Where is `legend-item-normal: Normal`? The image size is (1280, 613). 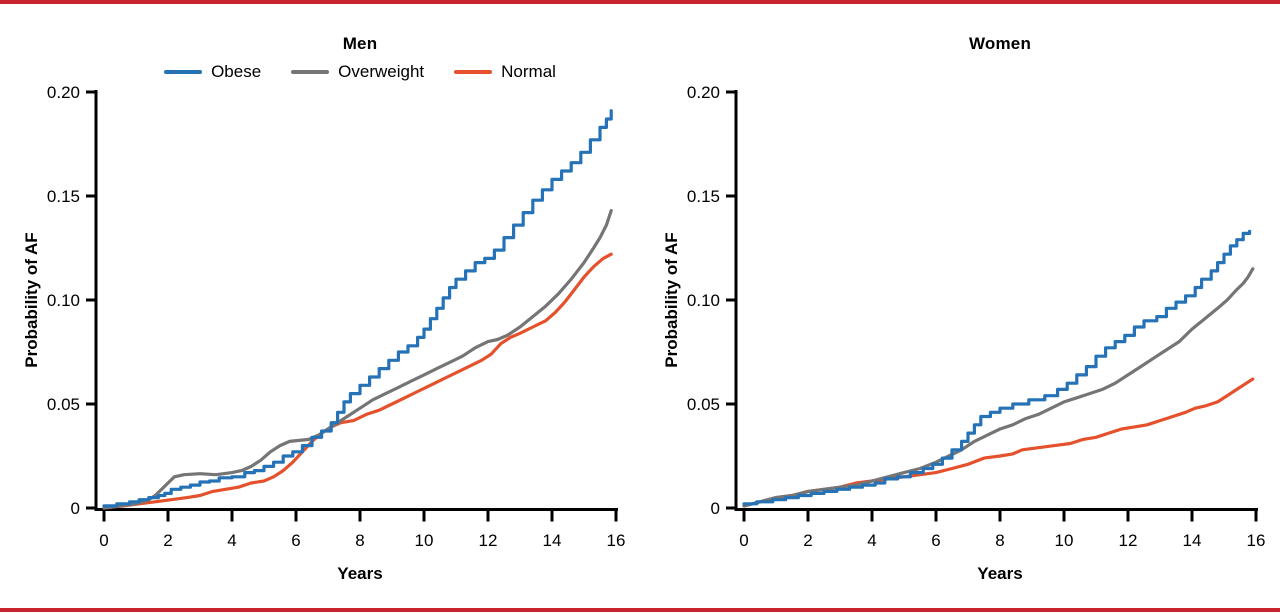
legend-item-normal: Normal is located at coordinates (505, 72).